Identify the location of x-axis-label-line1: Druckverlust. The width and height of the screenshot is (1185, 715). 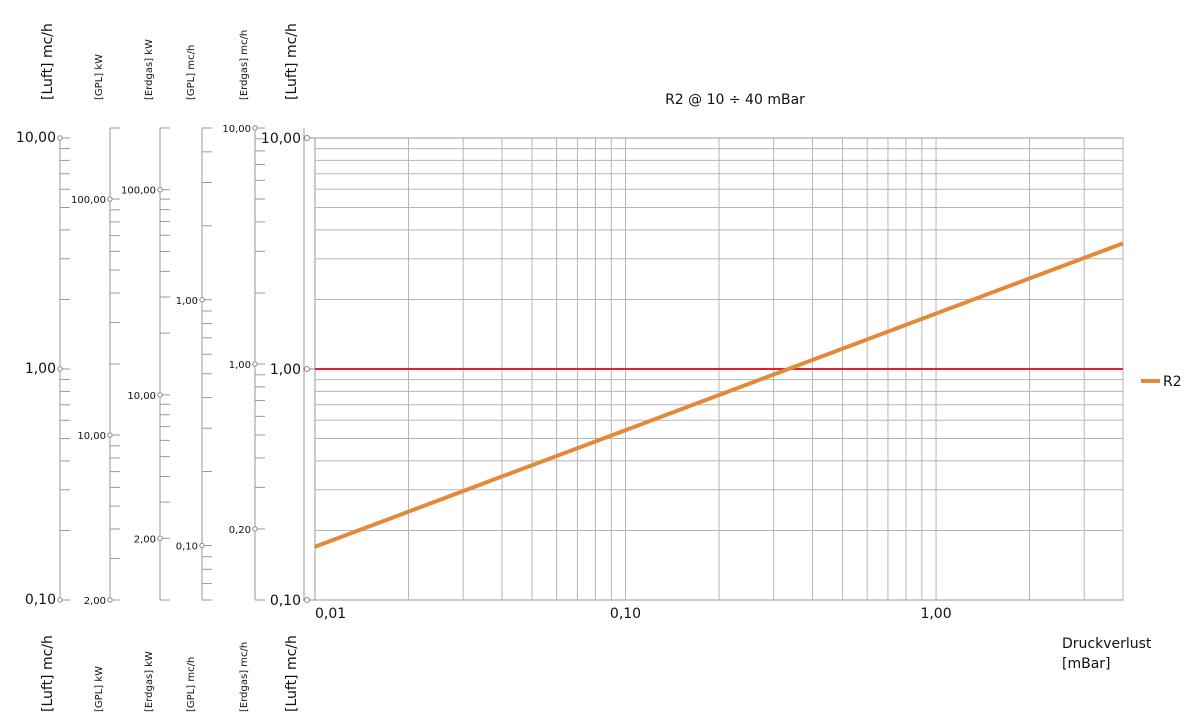
(1107, 644).